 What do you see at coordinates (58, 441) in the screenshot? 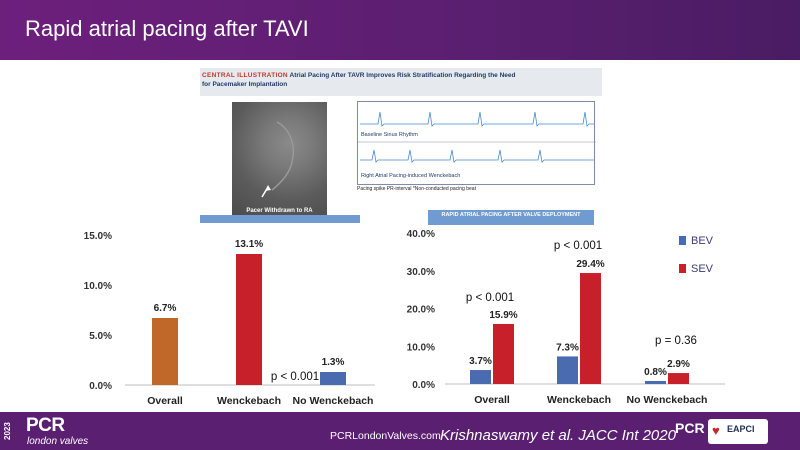
I see `footer-brand-sub: london valves` at bounding box center [58, 441].